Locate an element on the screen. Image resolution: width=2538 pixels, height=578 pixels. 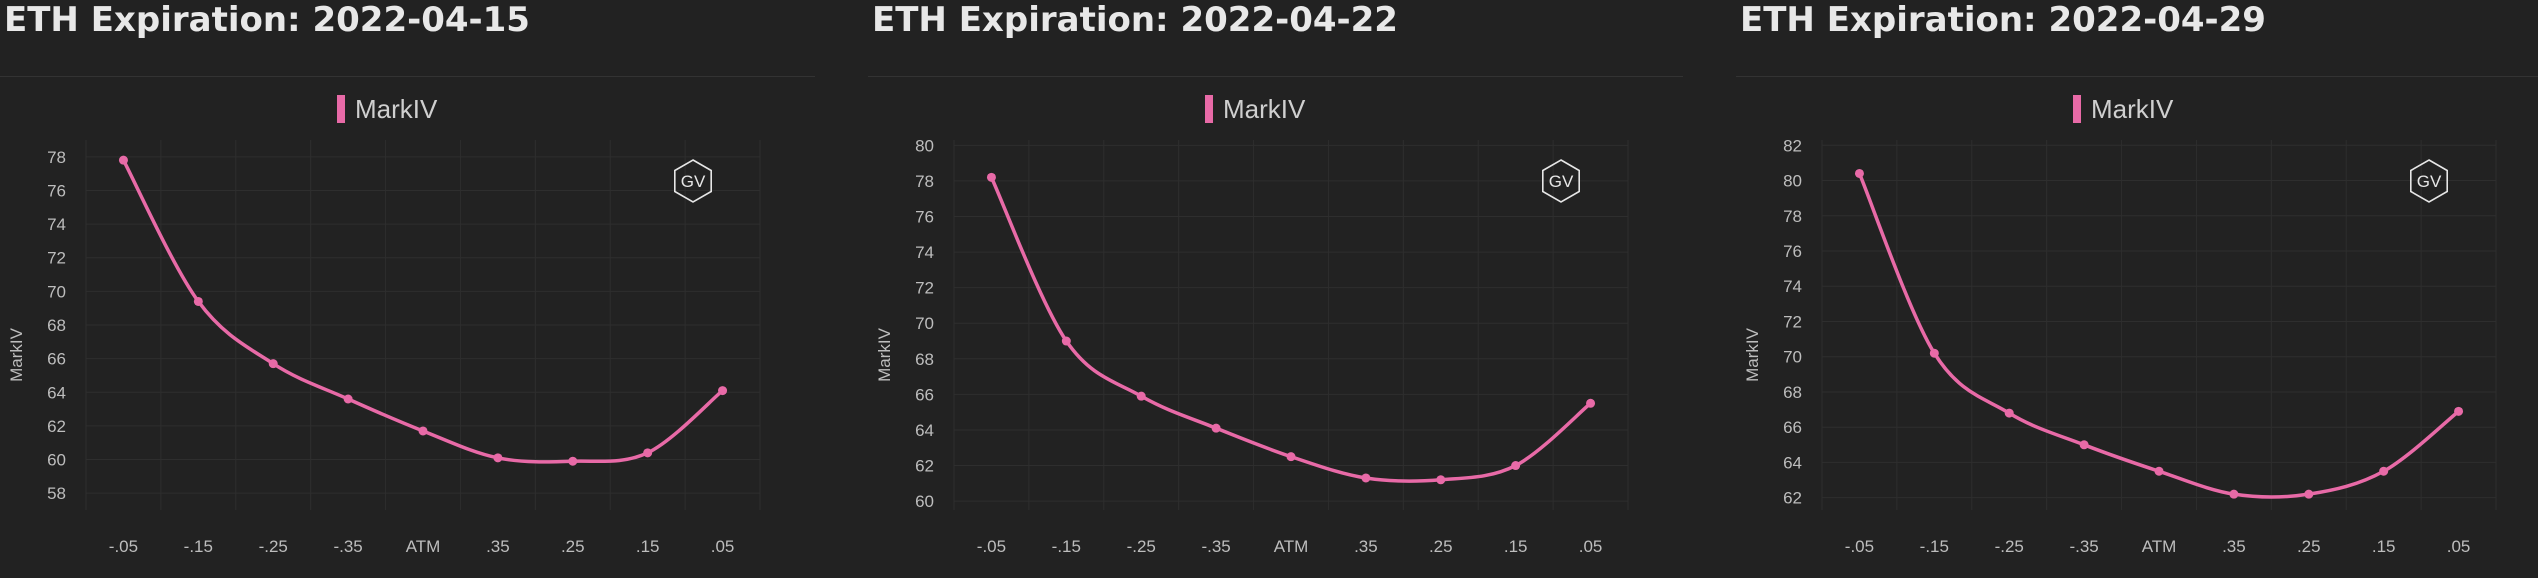
y-tick-label: 62 is located at coordinates (924, 466).